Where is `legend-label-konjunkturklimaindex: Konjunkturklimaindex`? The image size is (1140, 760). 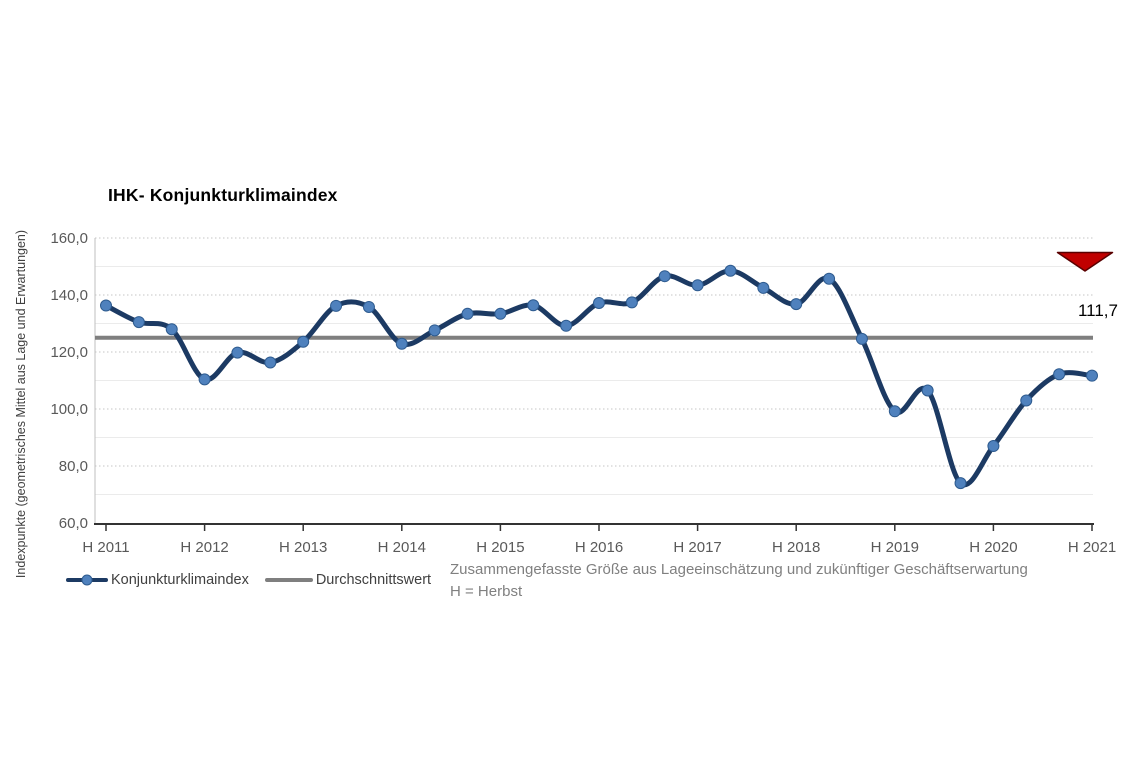 legend-label-konjunkturklimaindex: Konjunkturklimaindex is located at coordinates (180, 580).